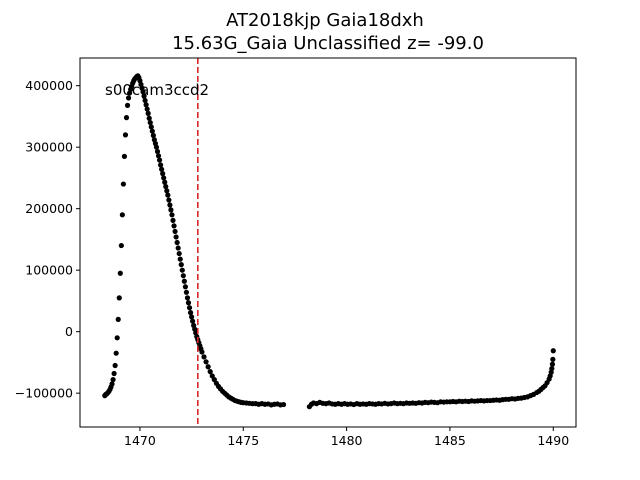 This screenshot has height=480, width=640. What do you see at coordinates (243, 440) in the screenshot?
I see `x-tick-label: 1475` at bounding box center [243, 440].